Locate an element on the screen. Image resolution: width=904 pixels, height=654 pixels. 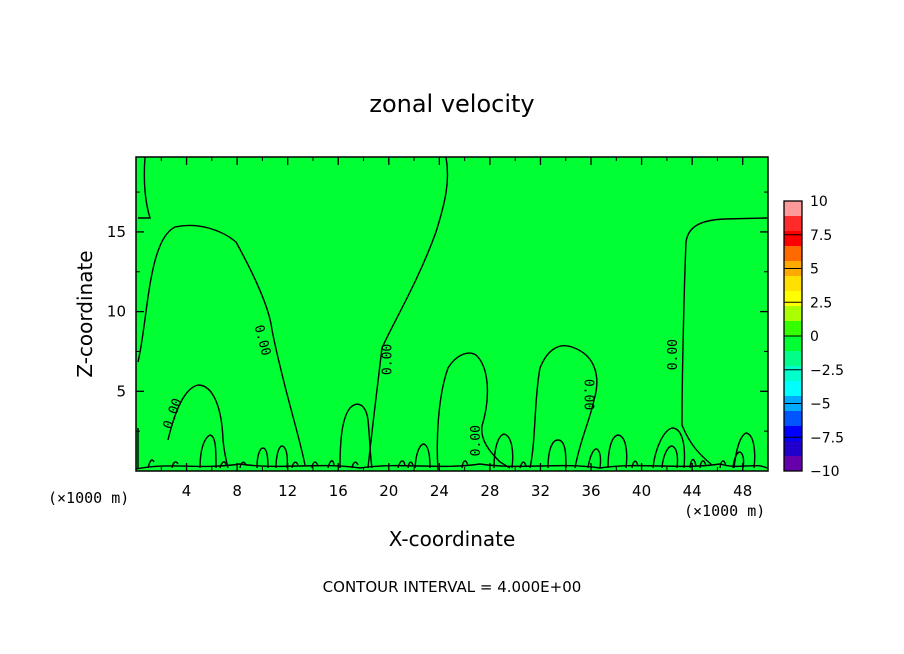
x-tick-label: 20 is located at coordinates (388, 491).